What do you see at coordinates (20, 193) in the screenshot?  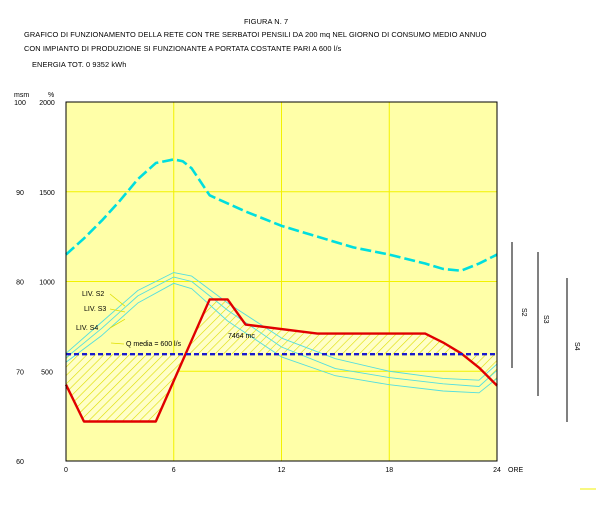 I see `y1-tick-label: 90` at bounding box center [20, 193].